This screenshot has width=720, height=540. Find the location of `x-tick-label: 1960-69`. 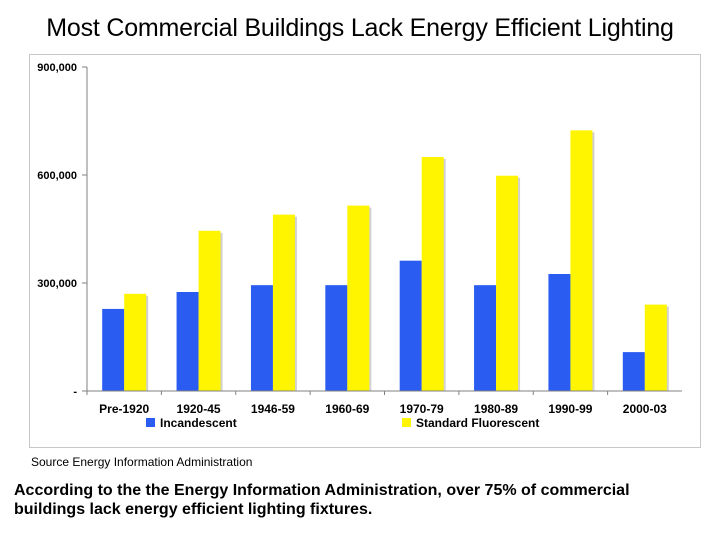

x-tick-label: 1960-69 is located at coordinates (347, 409).